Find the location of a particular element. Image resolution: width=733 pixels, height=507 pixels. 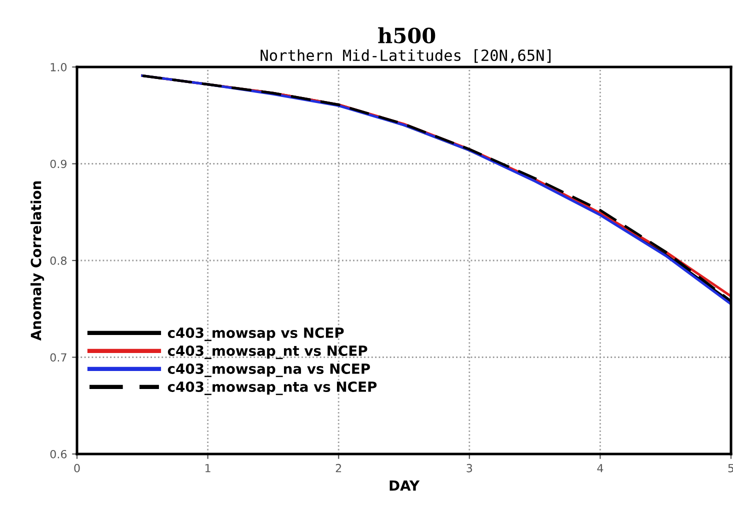

y-axis-title: Anomaly Correlation is located at coordinates (37, 261).